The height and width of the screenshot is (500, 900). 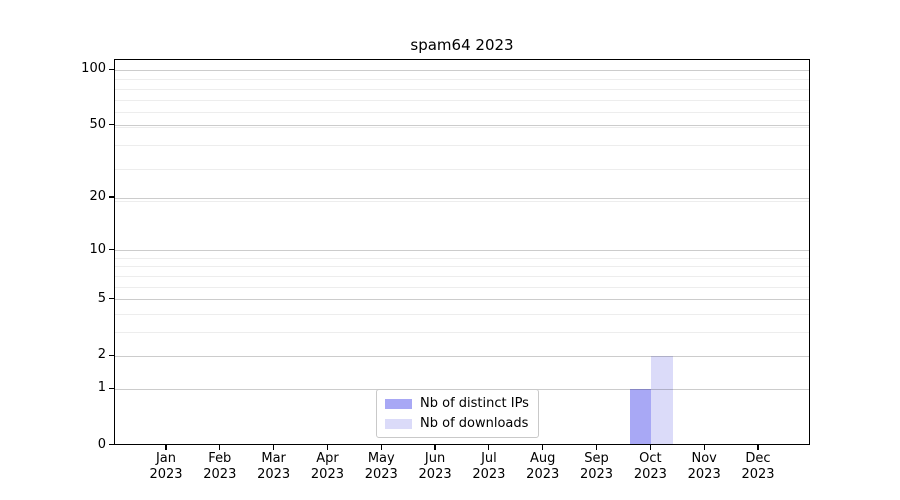 I want to click on x-tick-label: Oct 2023, so click(x=650, y=466).